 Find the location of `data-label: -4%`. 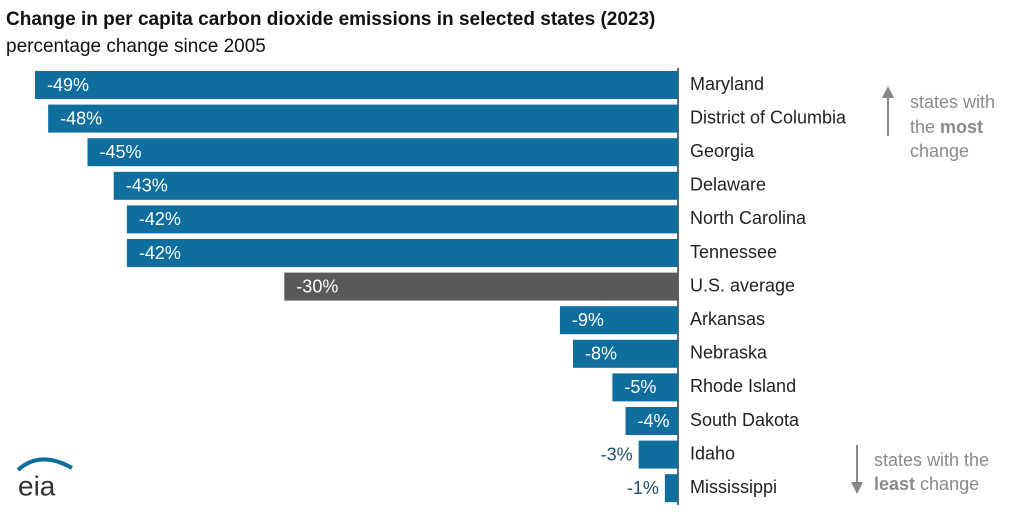

data-label: -4% is located at coordinates (654, 421).